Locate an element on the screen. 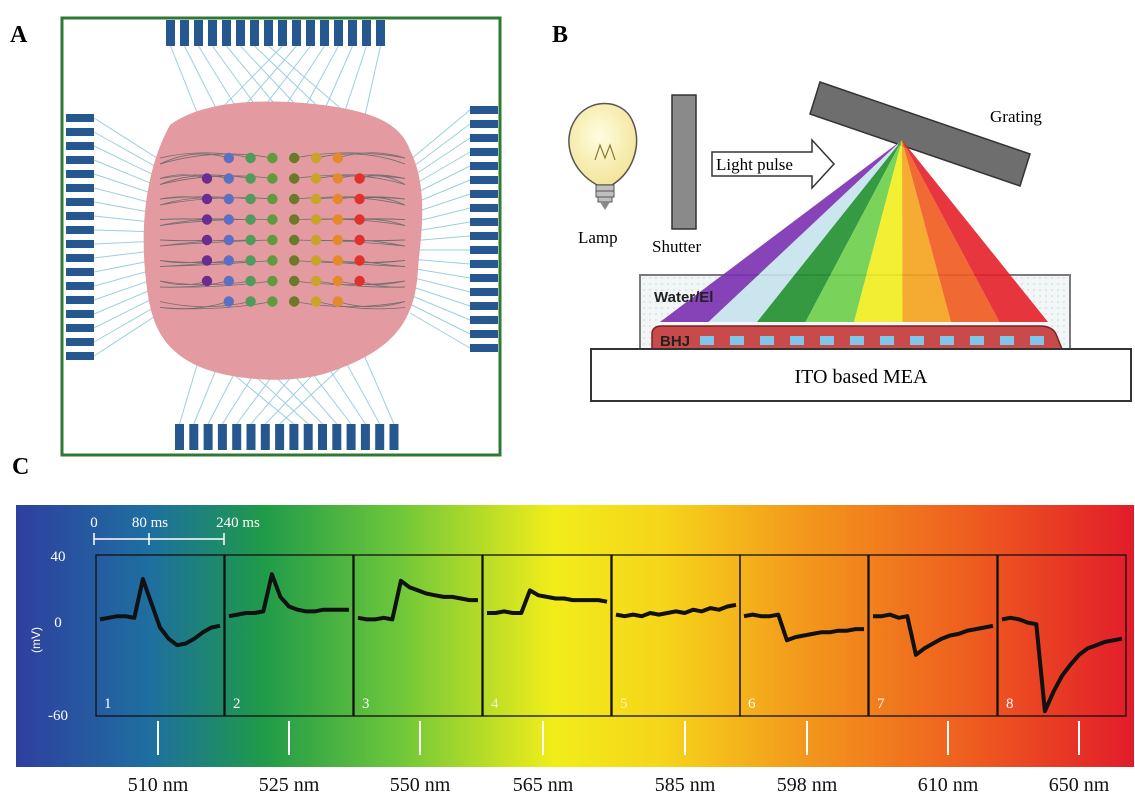 This screenshot has height=802, width=1135. shutter-label: Shutter is located at coordinates (676, 246).